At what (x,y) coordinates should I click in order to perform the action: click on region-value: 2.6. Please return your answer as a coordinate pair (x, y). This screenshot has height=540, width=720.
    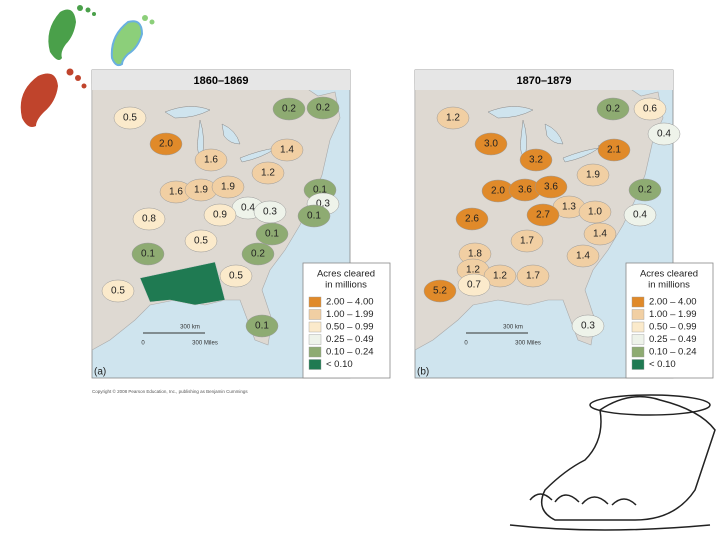
    Looking at the image, I should click on (472, 219).